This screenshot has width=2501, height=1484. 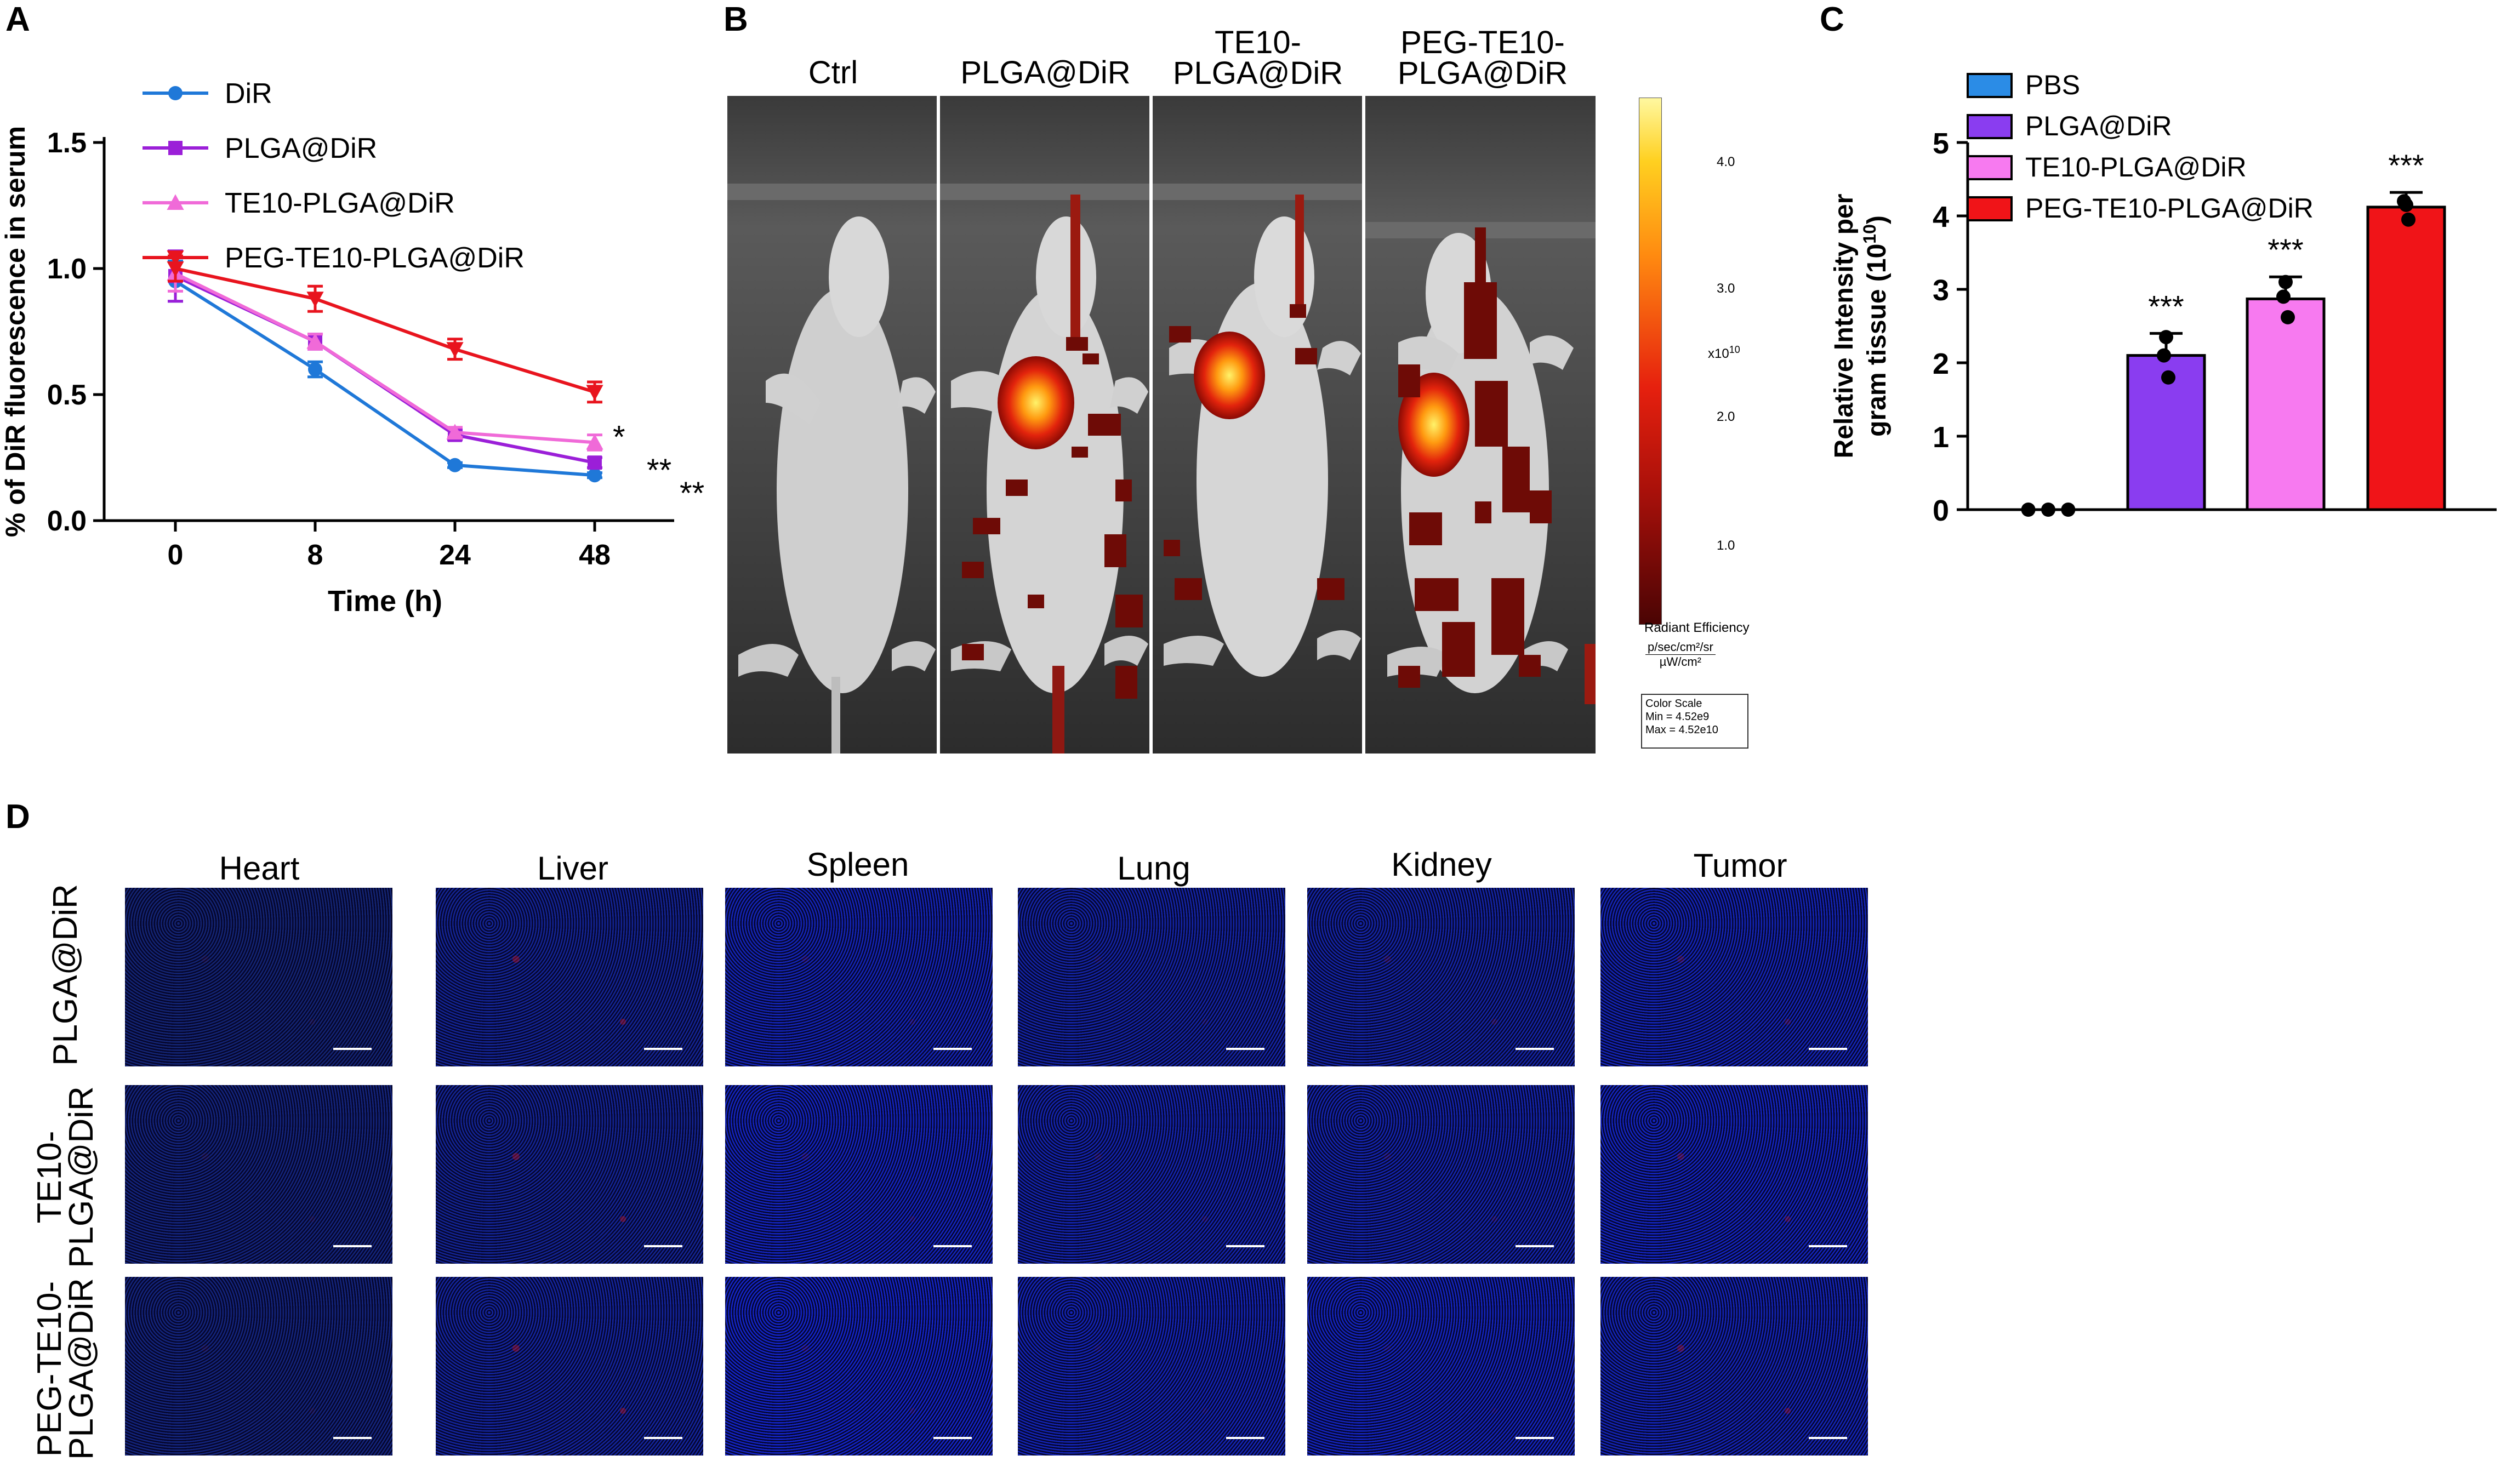 What do you see at coordinates (1941, 510) in the screenshot?
I see `y-tick-label: 0` at bounding box center [1941, 510].